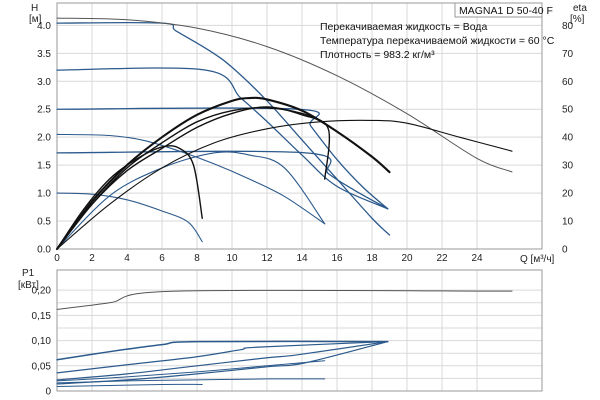 This screenshot has height=400, width=600. Describe the element at coordinates (506, 11) in the screenshot. I see `model-label: MAGNA1 D 50-40 F` at that location.